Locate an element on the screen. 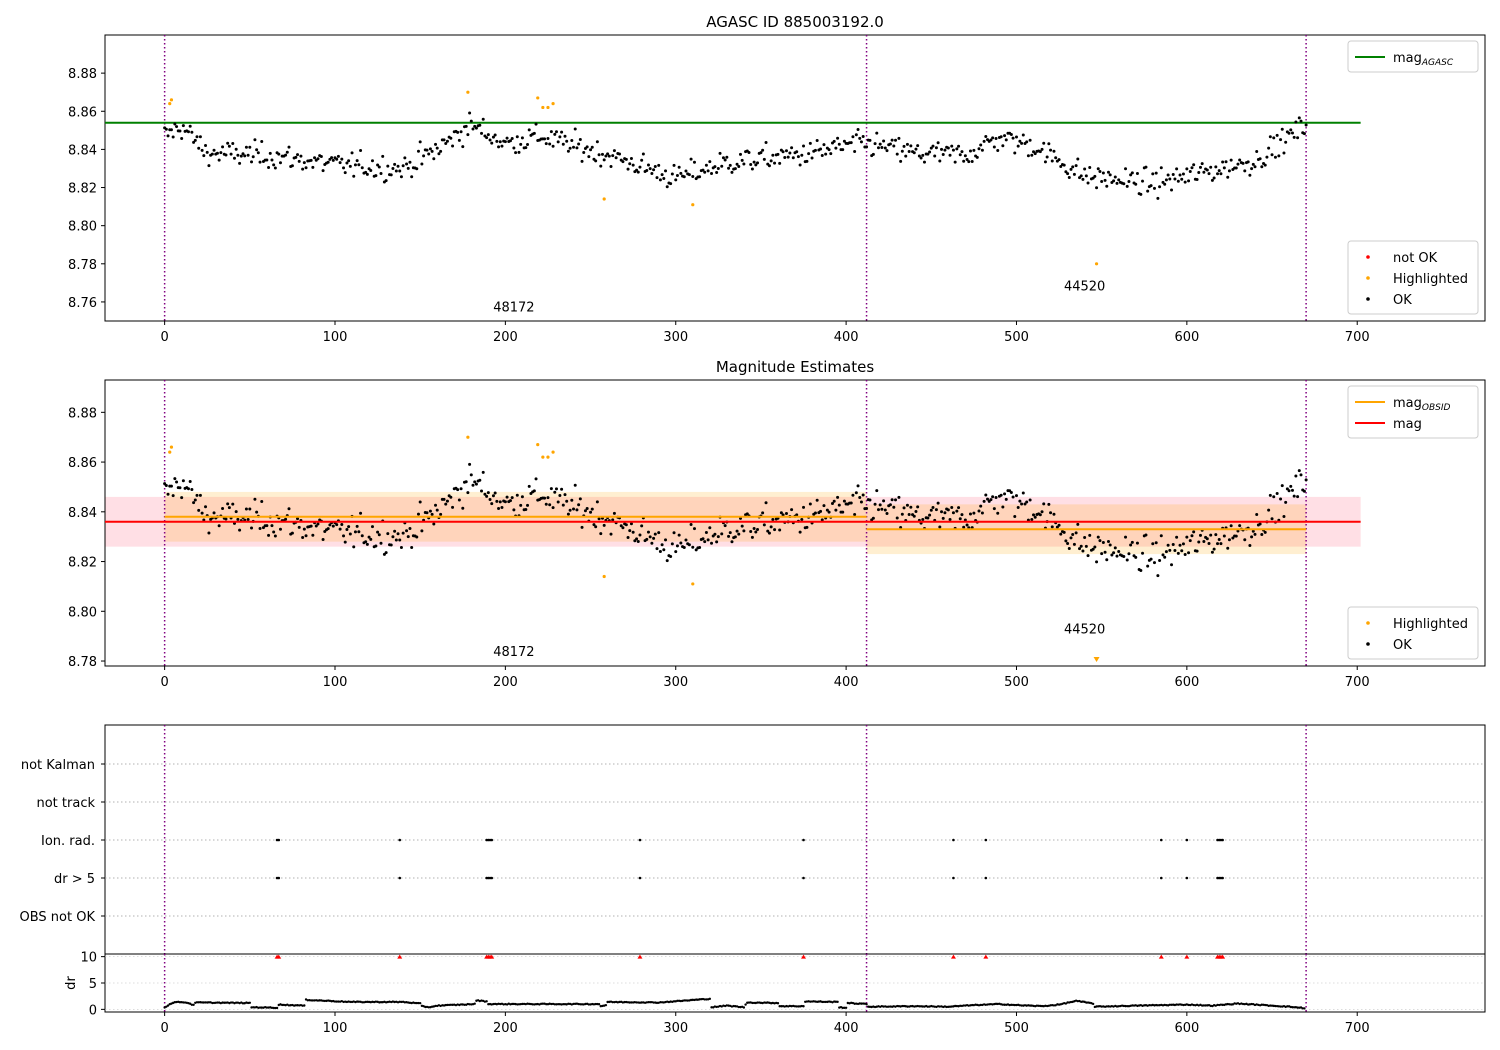 This screenshot has width=1500, height=1050. clipped-dr-marker is located at coordinates (953, 956).